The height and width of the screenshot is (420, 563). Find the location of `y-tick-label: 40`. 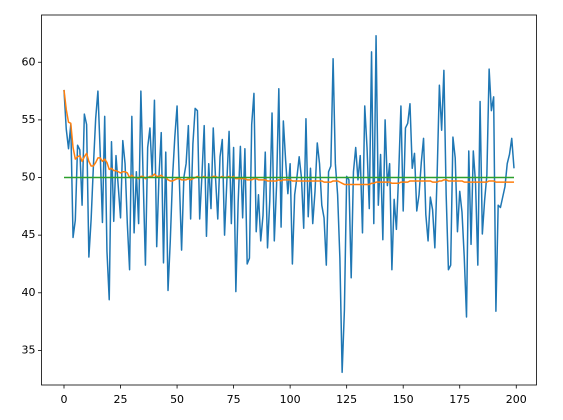

y-tick-label: 40 is located at coordinates (29, 292).